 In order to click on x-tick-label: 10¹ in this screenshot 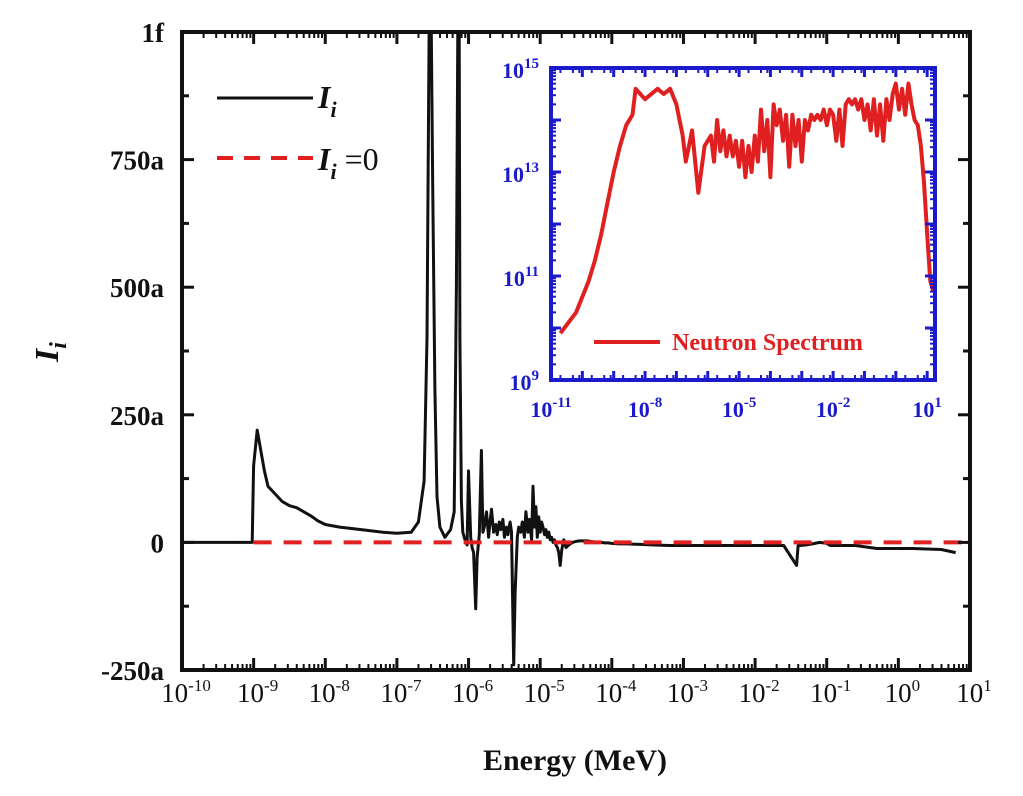, I will do `click(974, 692)`.